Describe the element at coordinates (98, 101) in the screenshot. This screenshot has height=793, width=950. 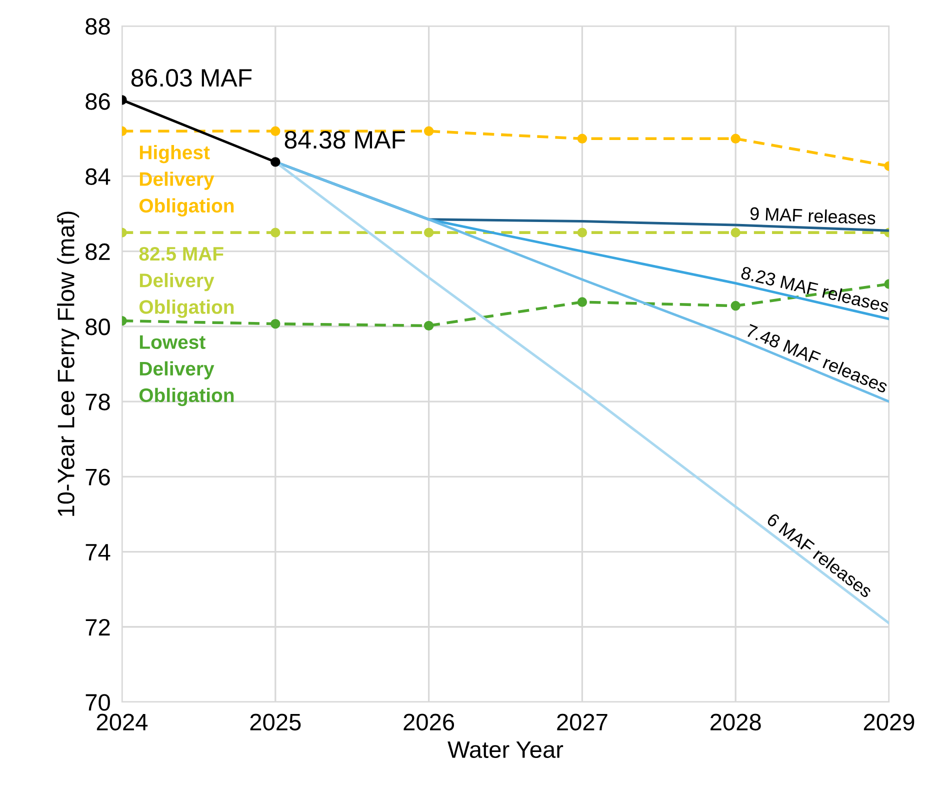
I see `y-tick-label: 86` at that location.